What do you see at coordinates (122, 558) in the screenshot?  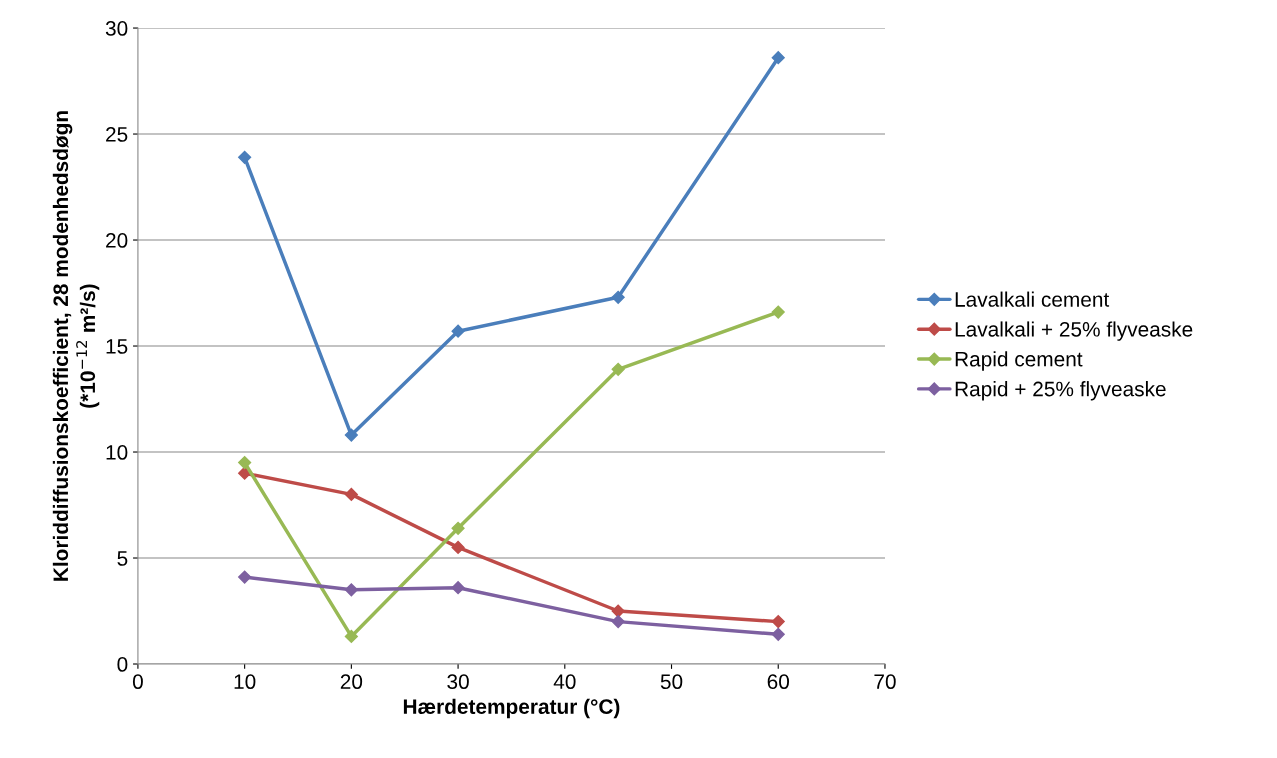 I see `y-tick-label: 5` at bounding box center [122, 558].